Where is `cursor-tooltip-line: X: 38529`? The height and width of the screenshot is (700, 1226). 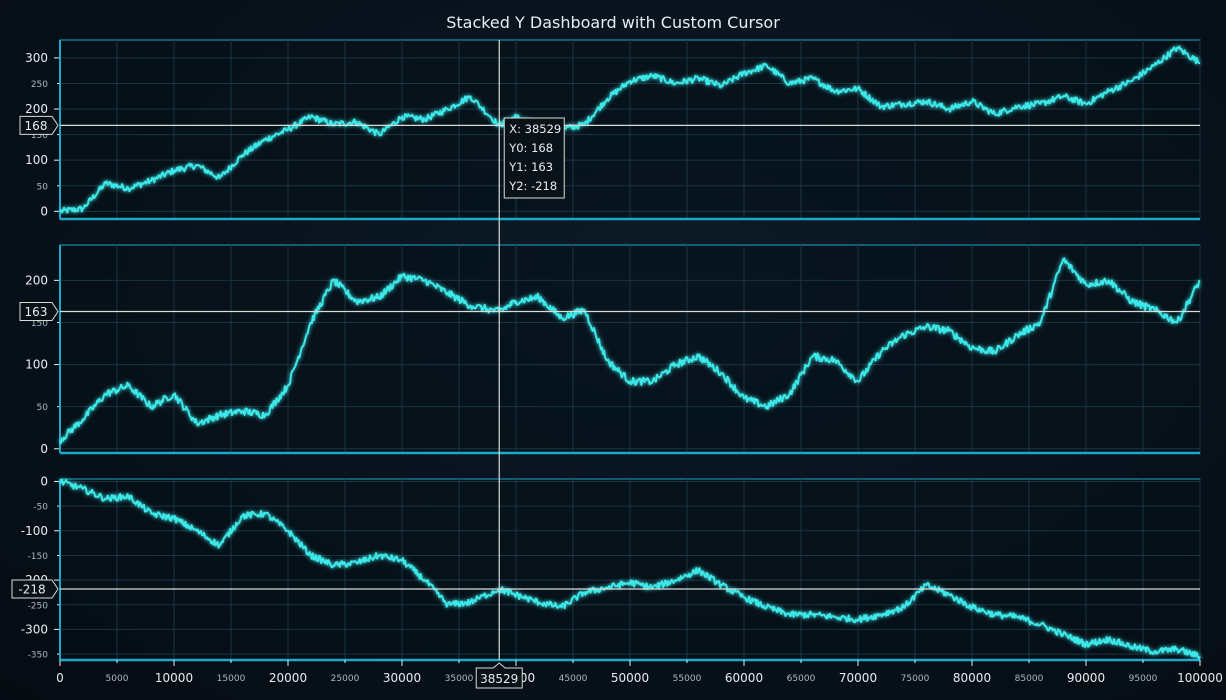
cursor-tooltip-line: X: 38529 is located at coordinates (535, 129).